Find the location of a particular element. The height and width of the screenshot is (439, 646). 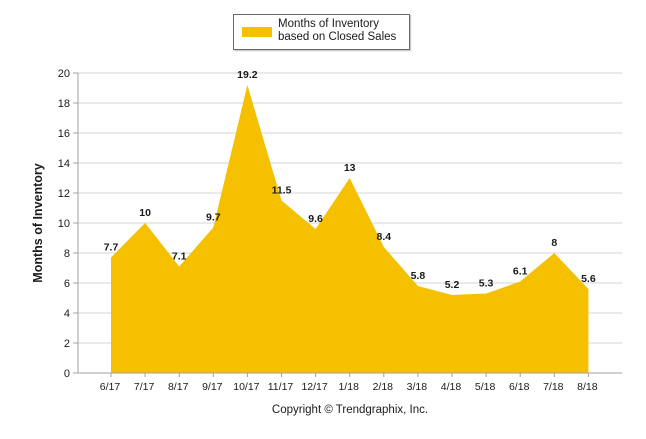

y-tick-label: 18 is located at coordinates (64, 104).